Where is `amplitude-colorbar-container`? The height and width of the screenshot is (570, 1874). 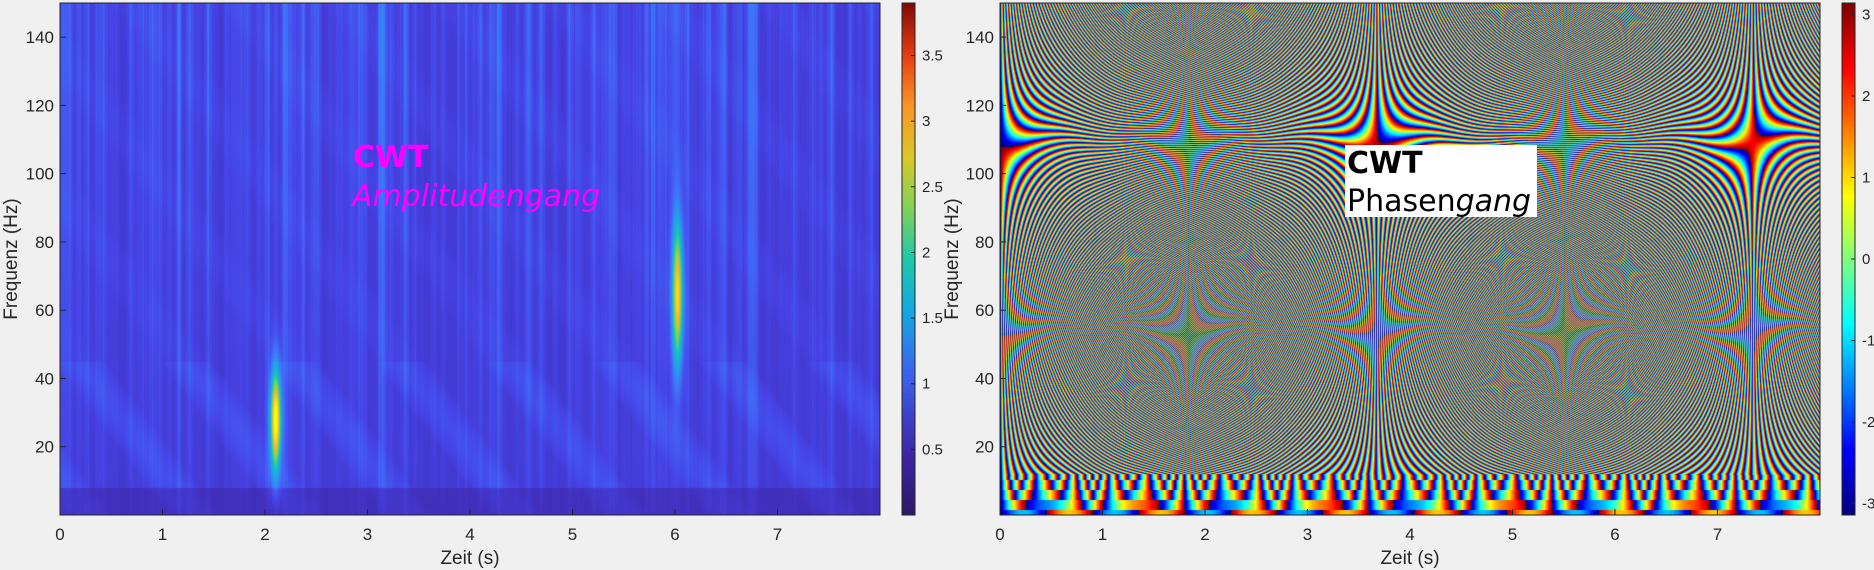 amplitude-colorbar-container is located at coordinates (908, 259).